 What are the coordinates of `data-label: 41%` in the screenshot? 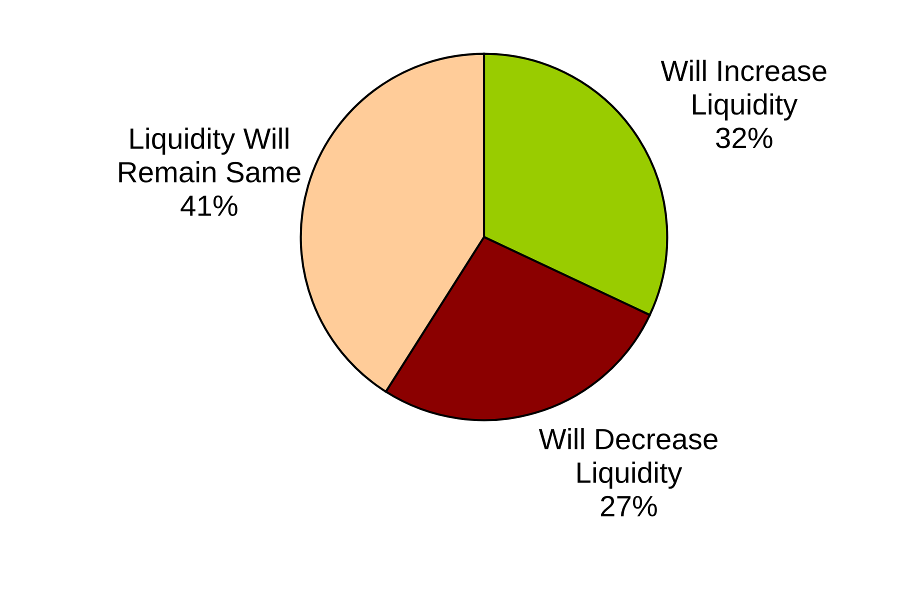 It's located at (209, 206).